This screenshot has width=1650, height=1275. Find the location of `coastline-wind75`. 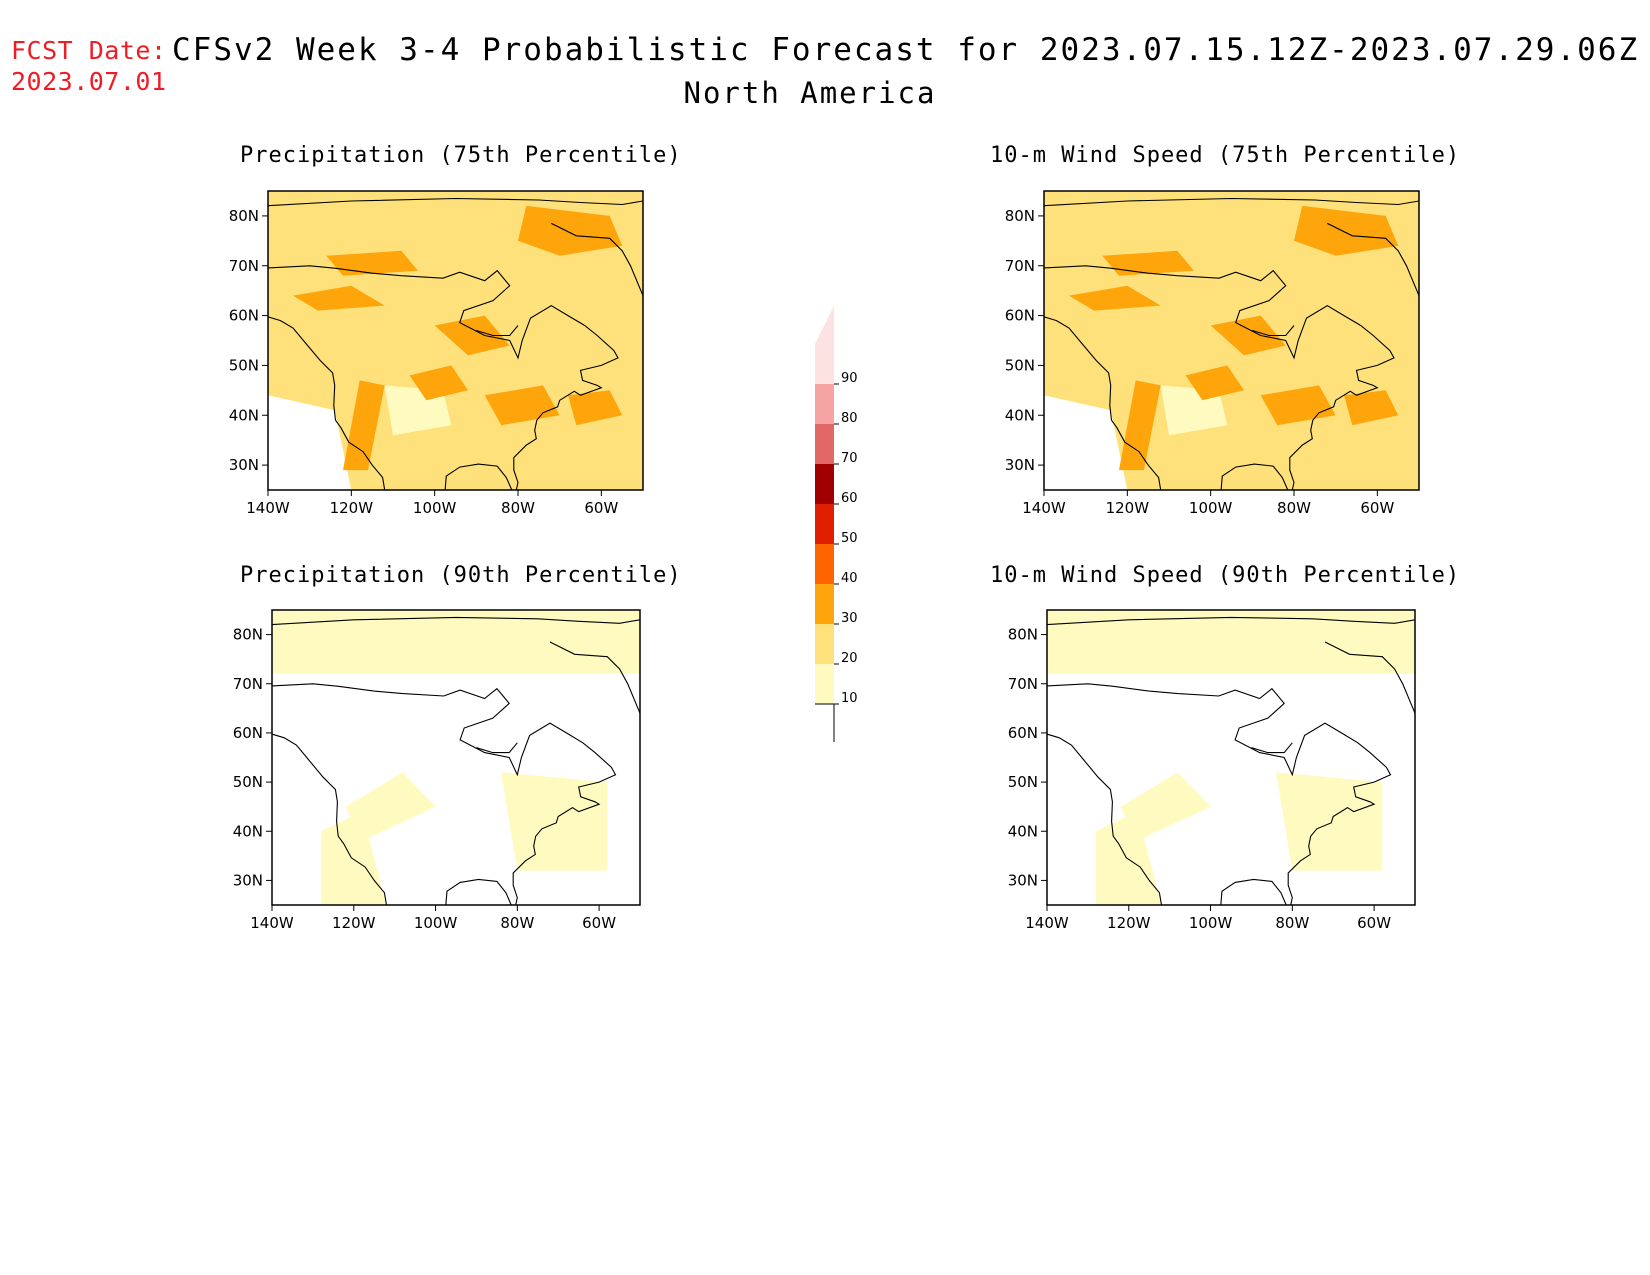

coastline-wind75 is located at coordinates (1231, 343).